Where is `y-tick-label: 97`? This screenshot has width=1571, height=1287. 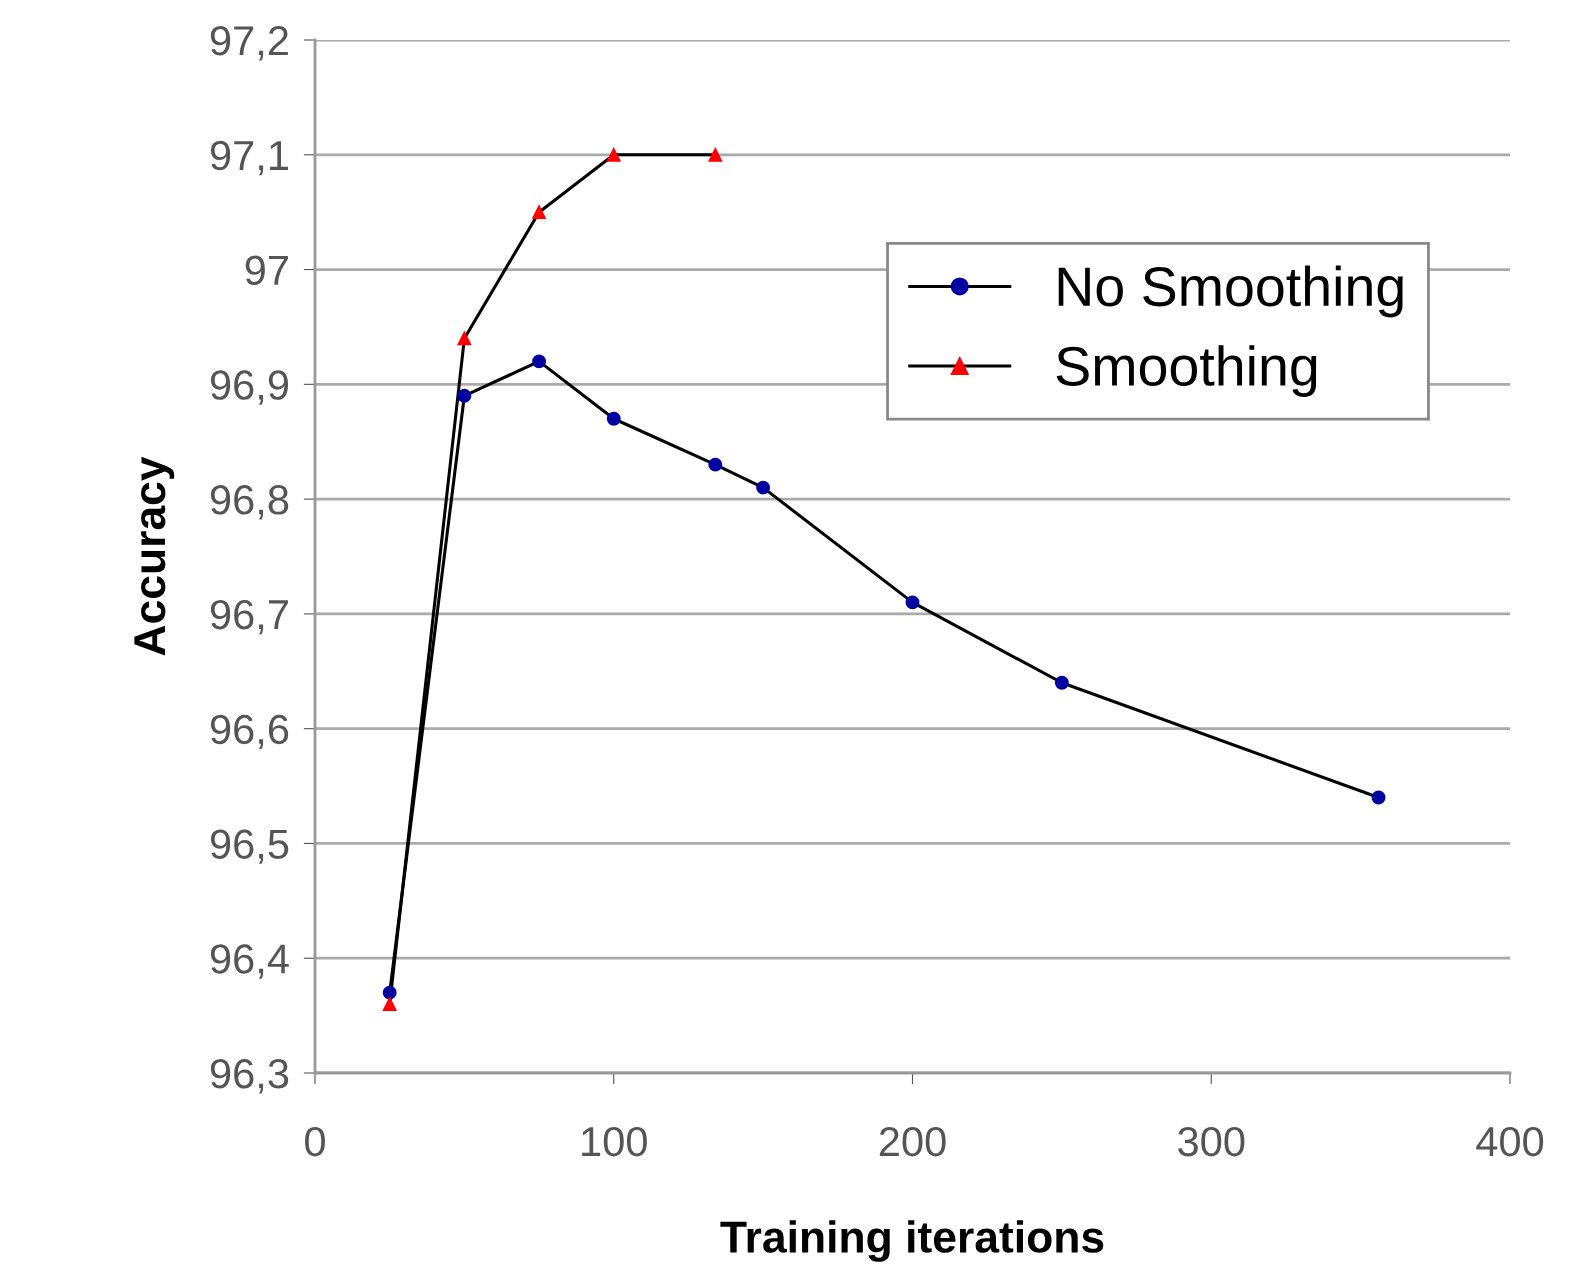
y-tick-label: 97 is located at coordinates (266, 270).